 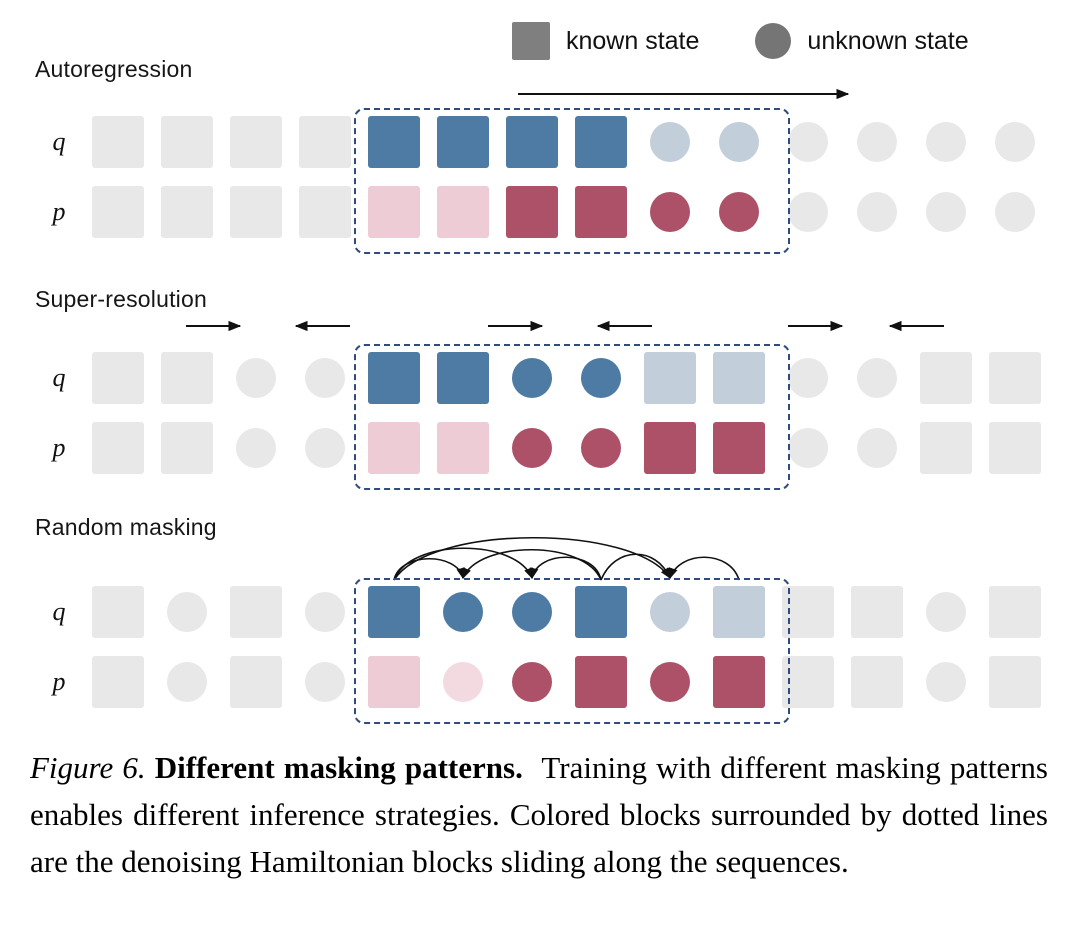 What do you see at coordinates (572, 417) in the screenshot?
I see `denoising-block-super-resolution` at bounding box center [572, 417].